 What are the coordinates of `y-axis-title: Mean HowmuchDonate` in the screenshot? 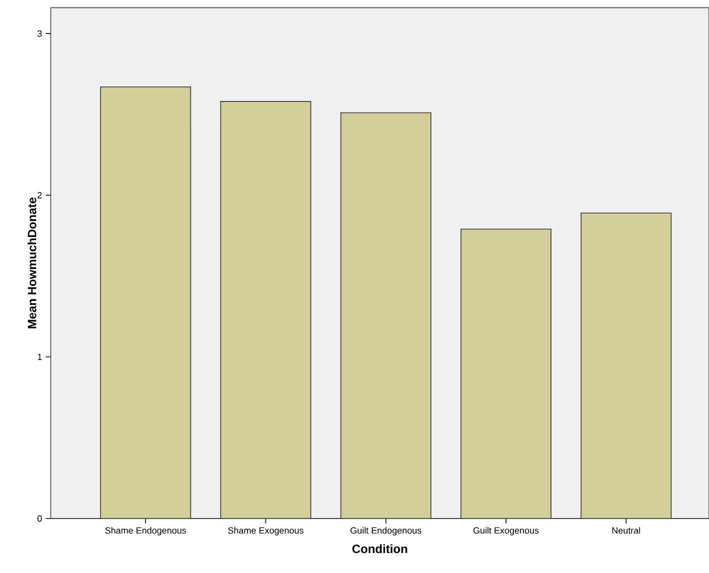 It's located at (31, 263).